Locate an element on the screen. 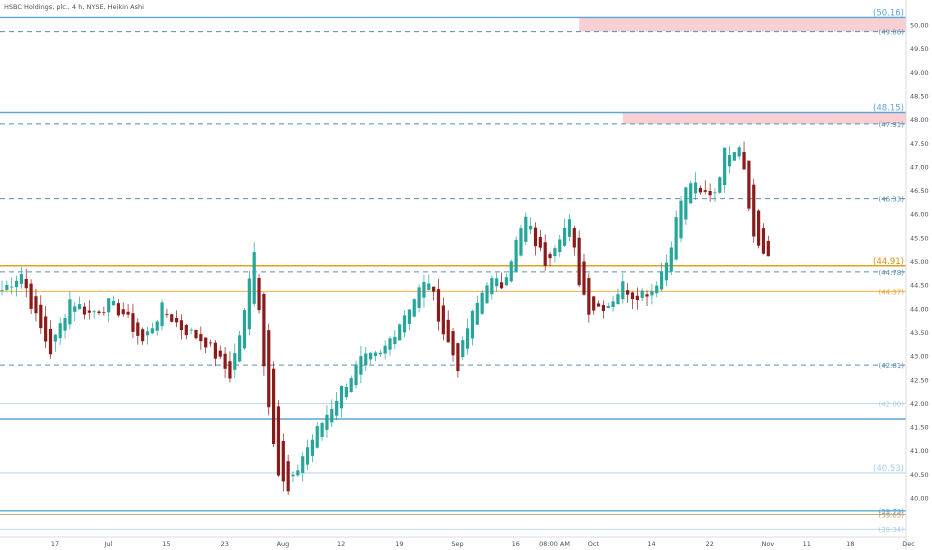 The image size is (932, 550). level-label-0: (50.16) is located at coordinates (888, 13).